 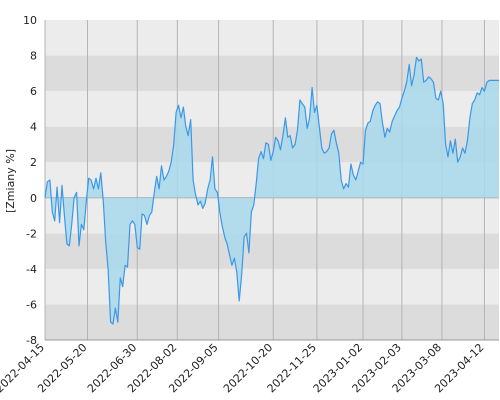 I want to click on y-tick-label: -8, so click(x=31, y=340).